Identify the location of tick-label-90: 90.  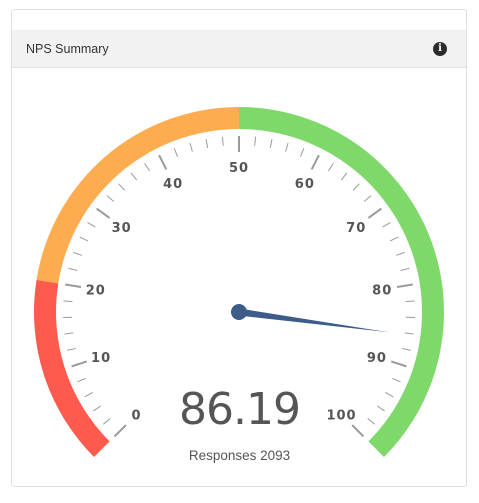
(377, 358).